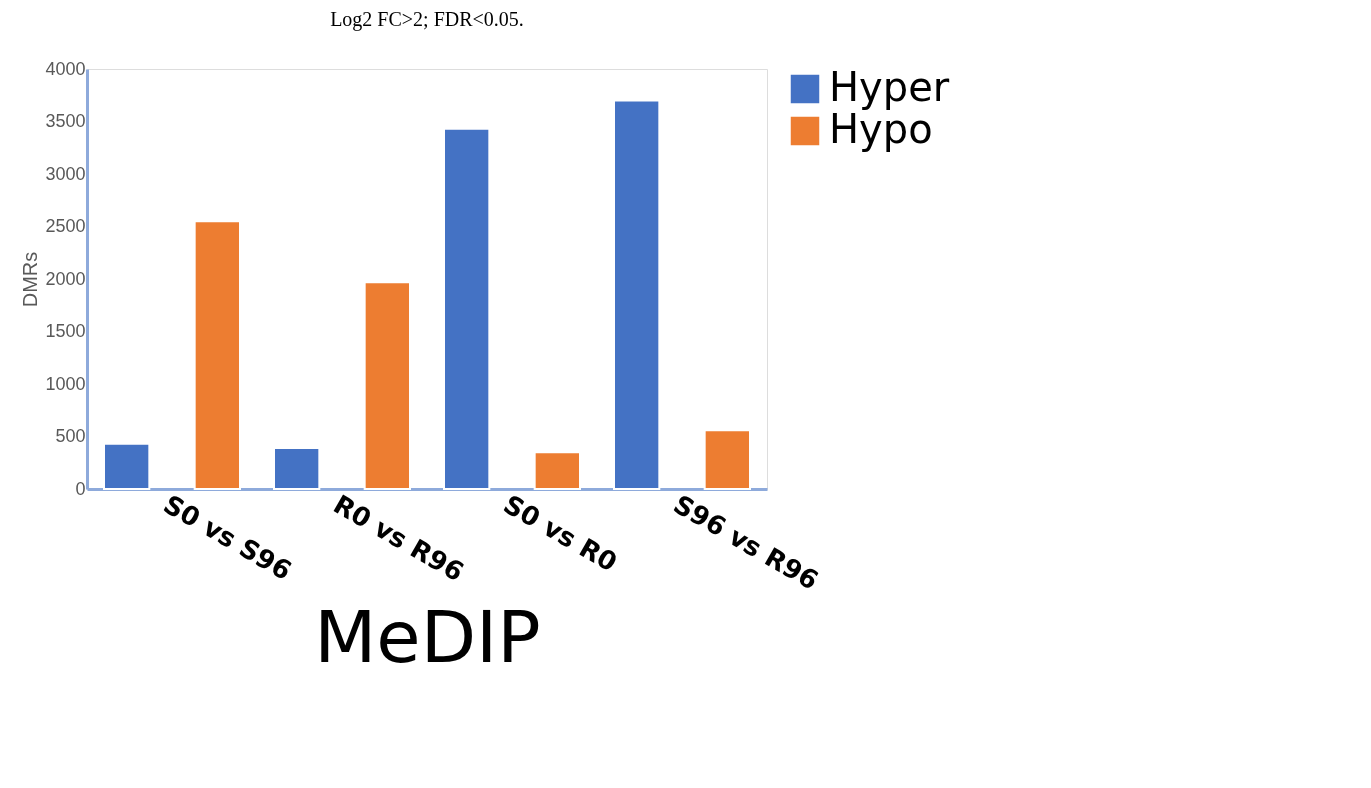 Image resolution: width=1371 pixels, height=788 pixels. I want to click on x-tick-label: S0 vs S96, so click(227, 537).